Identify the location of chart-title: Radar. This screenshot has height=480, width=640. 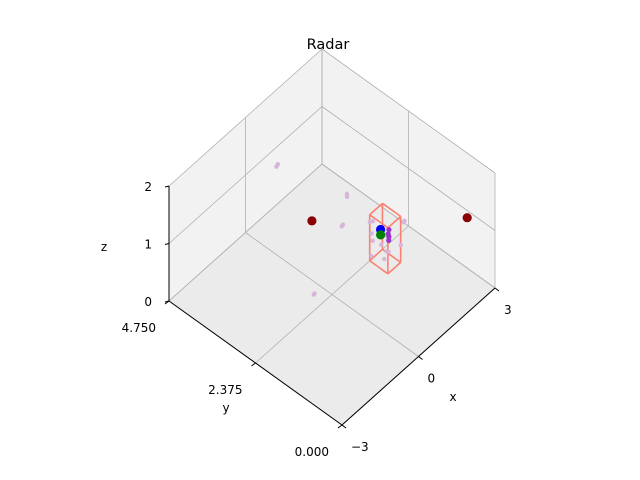
(328, 45).